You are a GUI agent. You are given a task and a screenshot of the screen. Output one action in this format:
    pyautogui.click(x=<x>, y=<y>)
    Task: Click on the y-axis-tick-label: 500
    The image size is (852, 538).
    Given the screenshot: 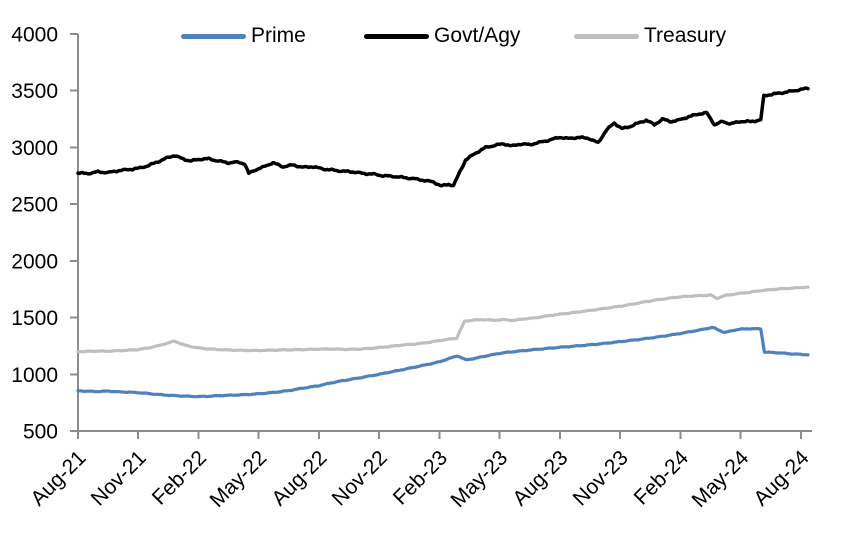 What is the action you would take?
    pyautogui.click(x=40, y=432)
    